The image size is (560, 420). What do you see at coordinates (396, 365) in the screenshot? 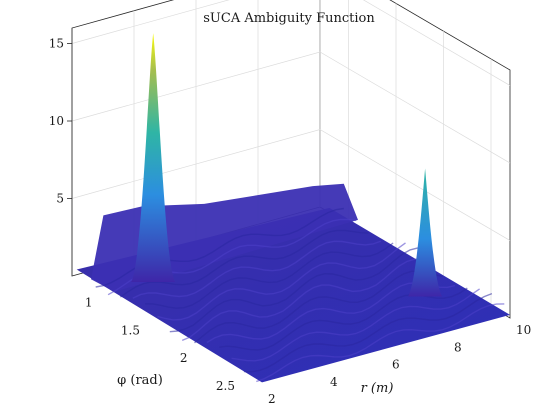
I see `x-tick-label: 6` at bounding box center [396, 365].